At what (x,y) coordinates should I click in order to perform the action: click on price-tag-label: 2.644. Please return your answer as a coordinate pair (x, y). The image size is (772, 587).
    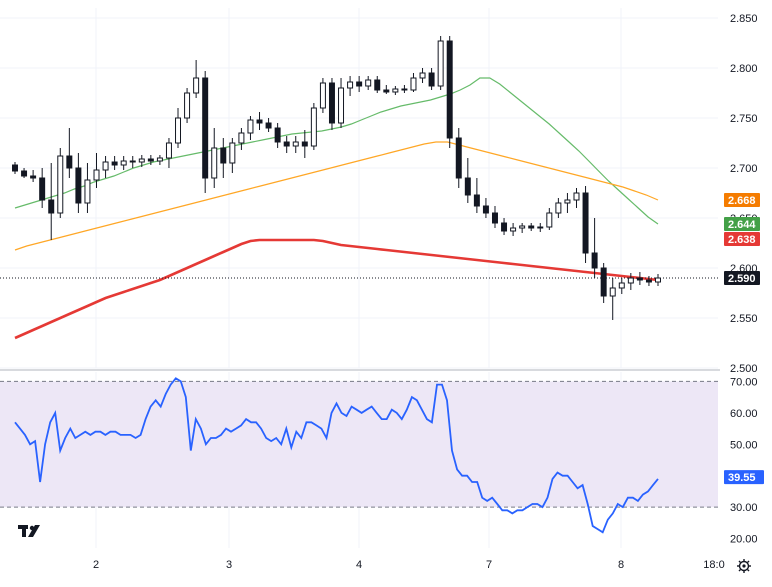
    Looking at the image, I should click on (742, 225).